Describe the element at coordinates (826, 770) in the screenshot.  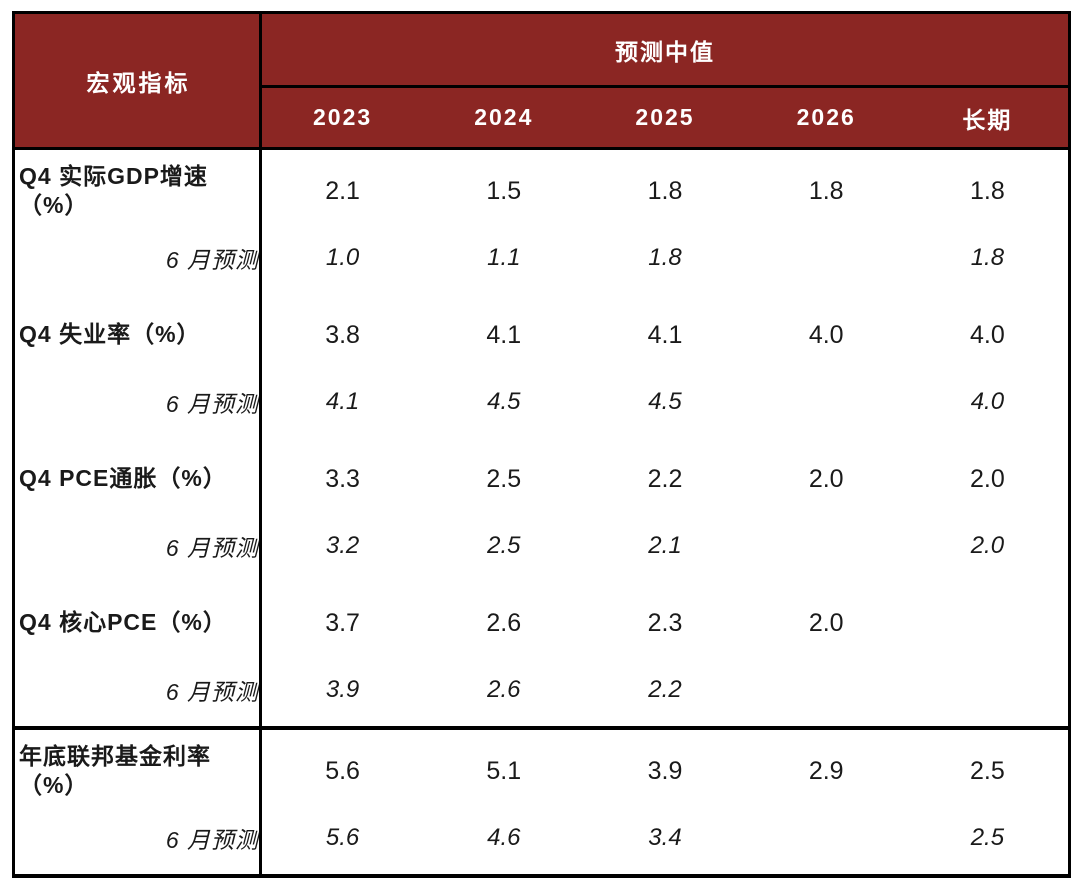
I see `value-cell: 2.9` at that location.